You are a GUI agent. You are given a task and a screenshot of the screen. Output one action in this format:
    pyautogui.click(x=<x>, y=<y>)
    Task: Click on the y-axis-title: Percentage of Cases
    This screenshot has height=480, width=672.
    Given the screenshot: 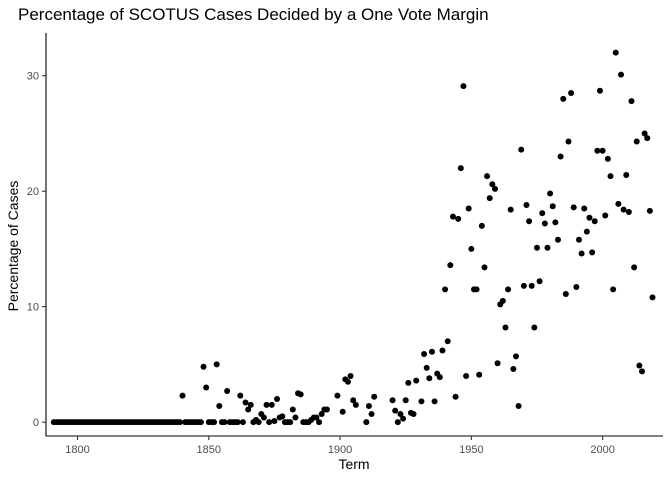 What is the action you would take?
    pyautogui.click(x=13, y=246)
    